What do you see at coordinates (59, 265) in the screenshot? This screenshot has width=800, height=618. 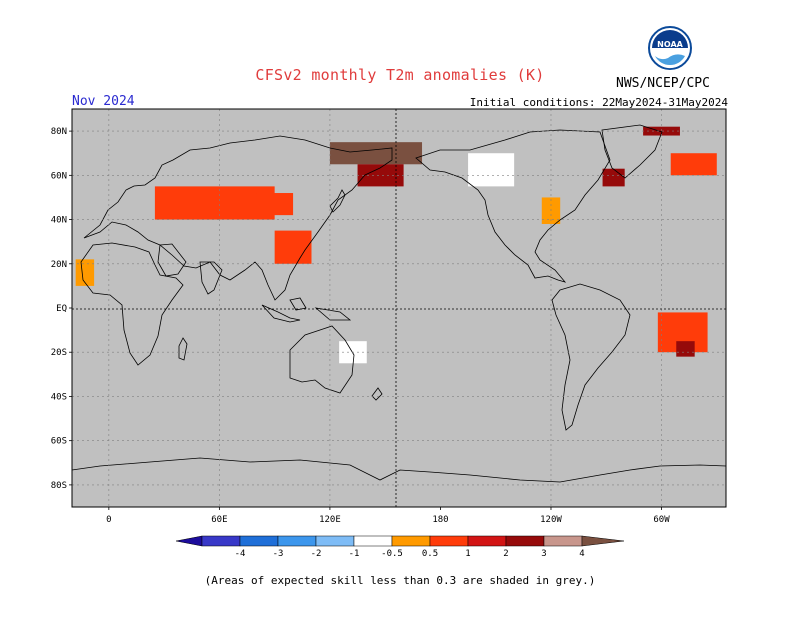 I see `lat-label: 20N` at bounding box center [59, 265].